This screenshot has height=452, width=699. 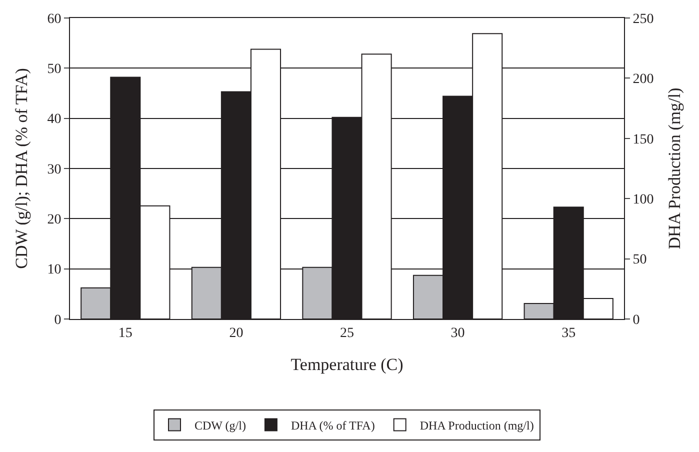 What do you see at coordinates (643, 19) in the screenshot?
I see `y2-tick-label: 250` at bounding box center [643, 19].